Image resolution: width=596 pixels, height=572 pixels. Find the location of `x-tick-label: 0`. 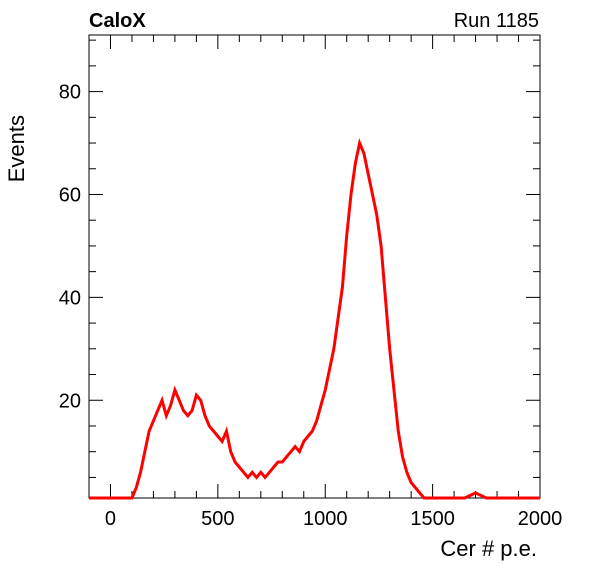

x-tick-label: 0 is located at coordinates (110, 519).